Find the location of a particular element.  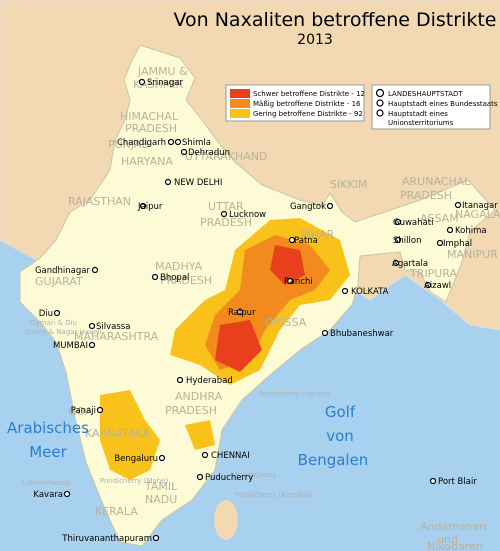

state-label: JAMMU & is located at coordinates (162, 71).